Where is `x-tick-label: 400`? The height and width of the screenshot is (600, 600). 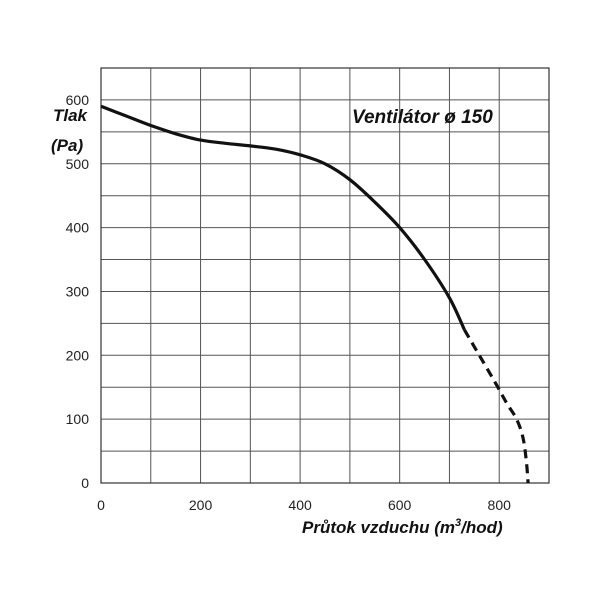
x-tick-label: 400 is located at coordinates (300, 505).